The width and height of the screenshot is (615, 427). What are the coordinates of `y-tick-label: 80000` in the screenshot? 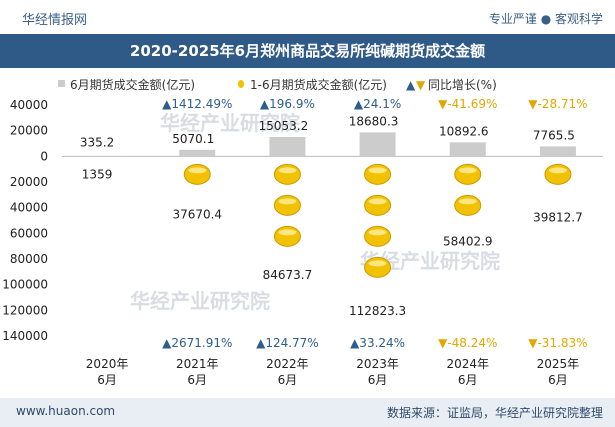 It's located at (29, 259).